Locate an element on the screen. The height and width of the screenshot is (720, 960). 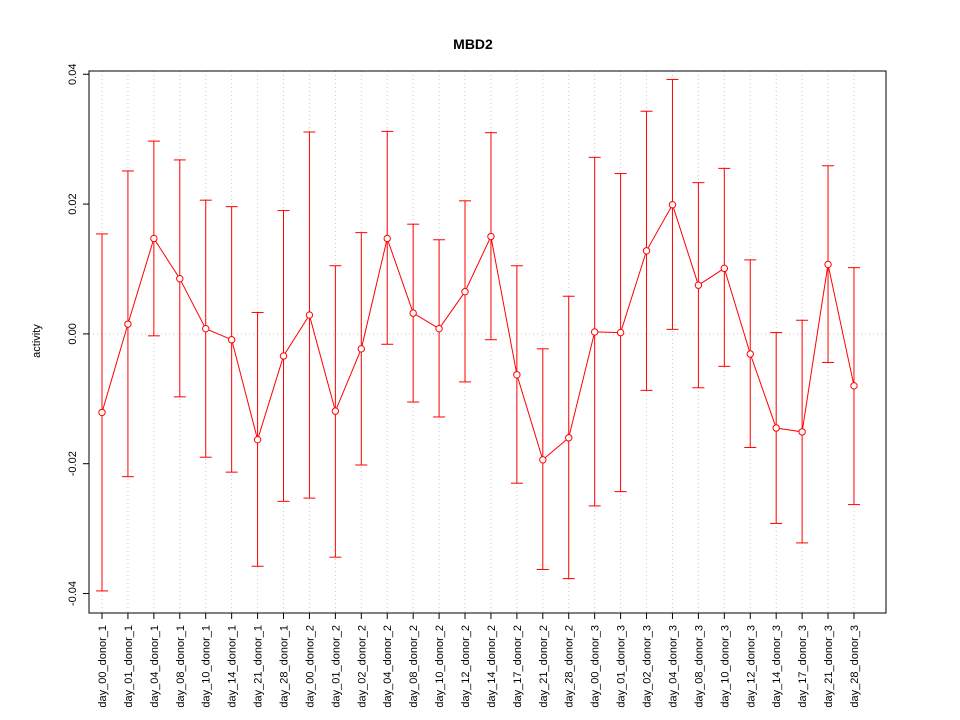
y-tick-label: 0.04 is located at coordinates (73, 74).